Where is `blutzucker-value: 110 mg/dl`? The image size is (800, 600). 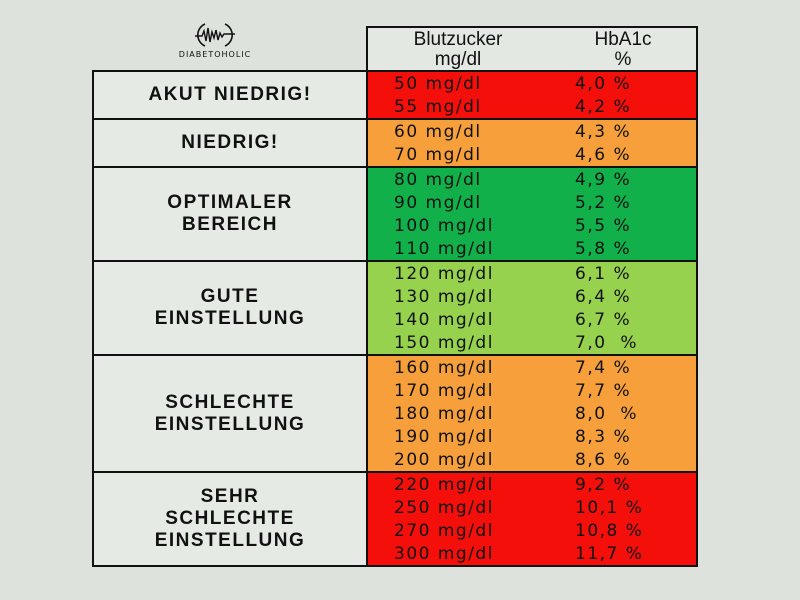
blutzucker-value: 110 mg/dl is located at coordinates (444, 248).